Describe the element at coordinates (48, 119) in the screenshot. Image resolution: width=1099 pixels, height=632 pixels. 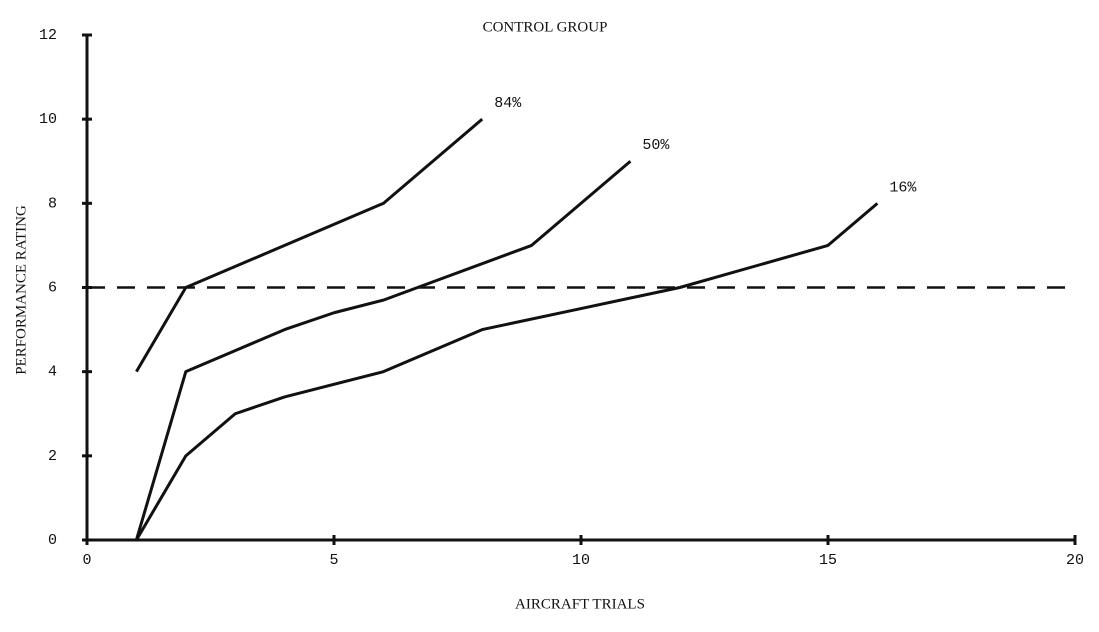
I see `y-tick-label: 10` at that location.